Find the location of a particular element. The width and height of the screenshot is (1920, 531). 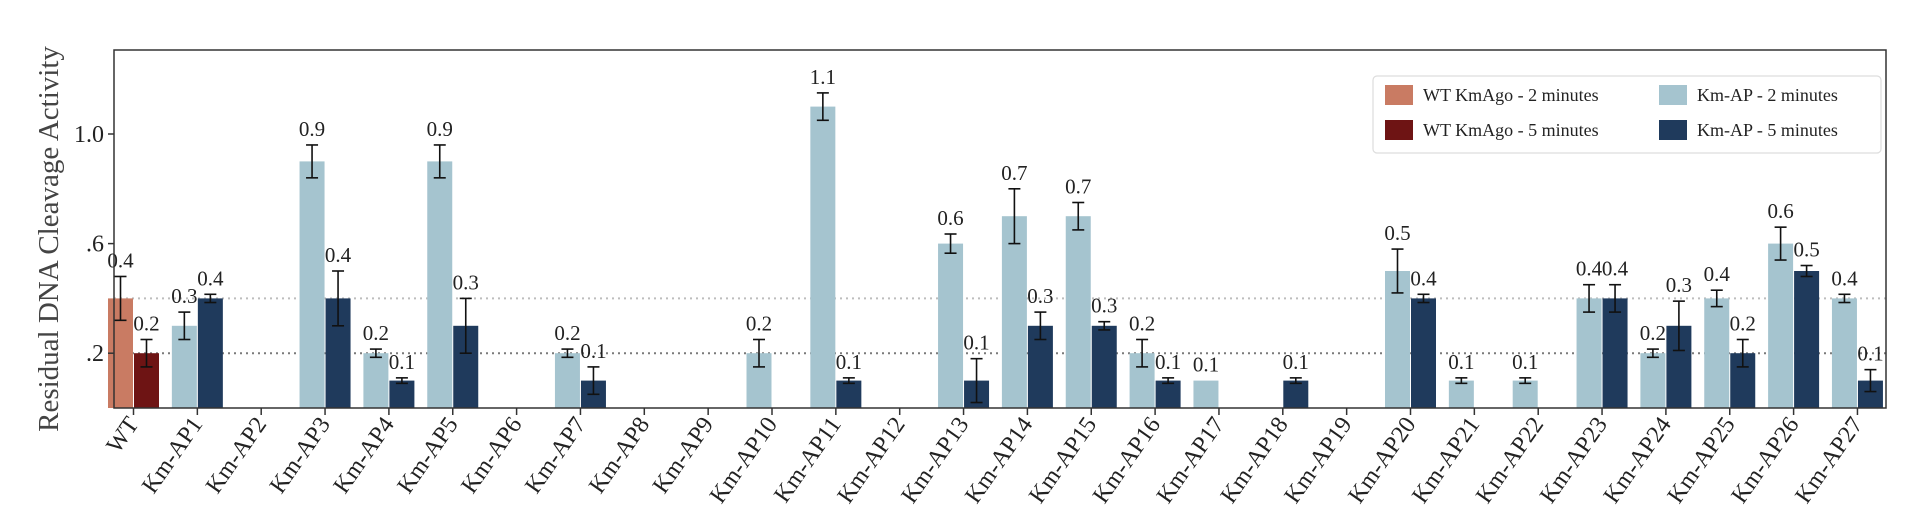

bar-Km-AP16-ap-5min is located at coordinates (1168, 394).